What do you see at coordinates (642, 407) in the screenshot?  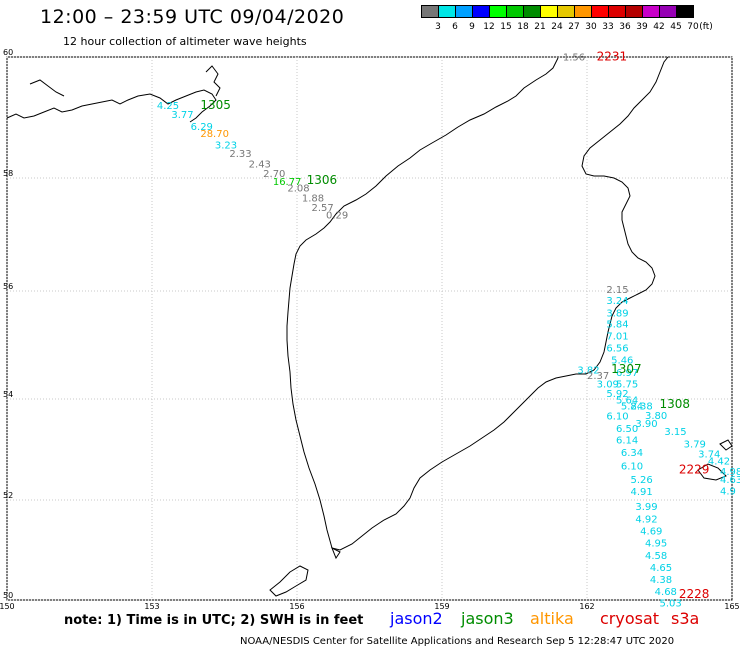 I see `wave-height-value: 2.38` at bounding box center [642, 407].